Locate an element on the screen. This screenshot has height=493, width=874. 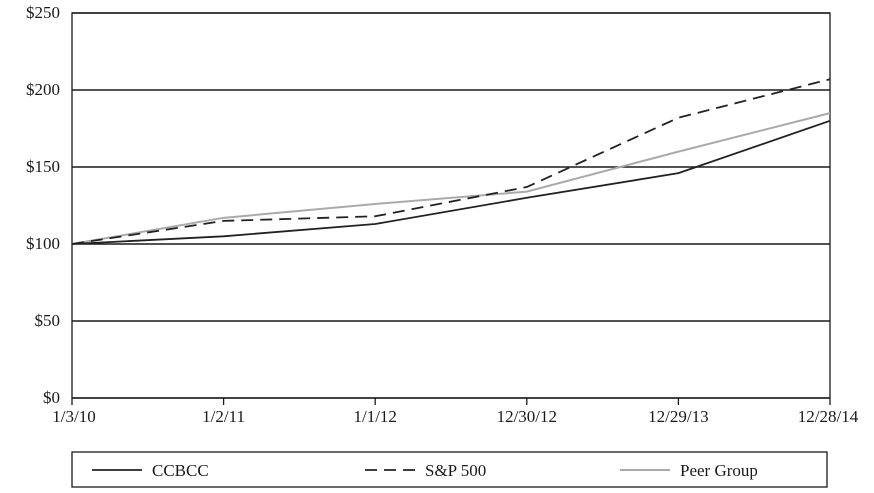
y-axis-ticks: $0 $50 $100 $150 $200 $250 is located at coordinates (43, 205).